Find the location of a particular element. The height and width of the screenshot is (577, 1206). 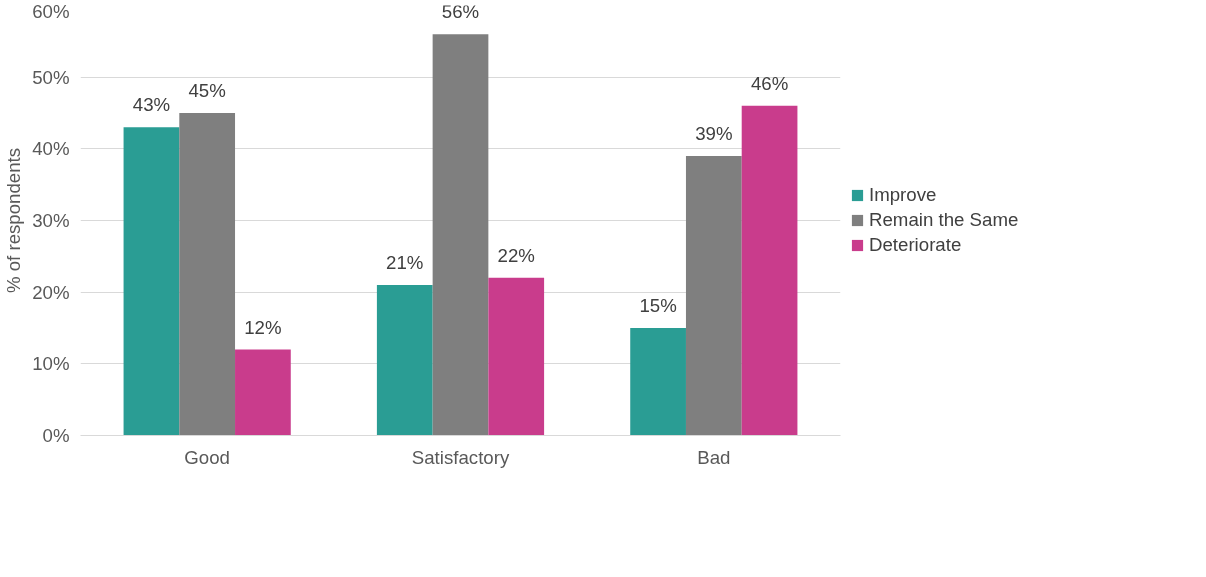

y-tick-label: 10% is located at coordinates (51, 364).